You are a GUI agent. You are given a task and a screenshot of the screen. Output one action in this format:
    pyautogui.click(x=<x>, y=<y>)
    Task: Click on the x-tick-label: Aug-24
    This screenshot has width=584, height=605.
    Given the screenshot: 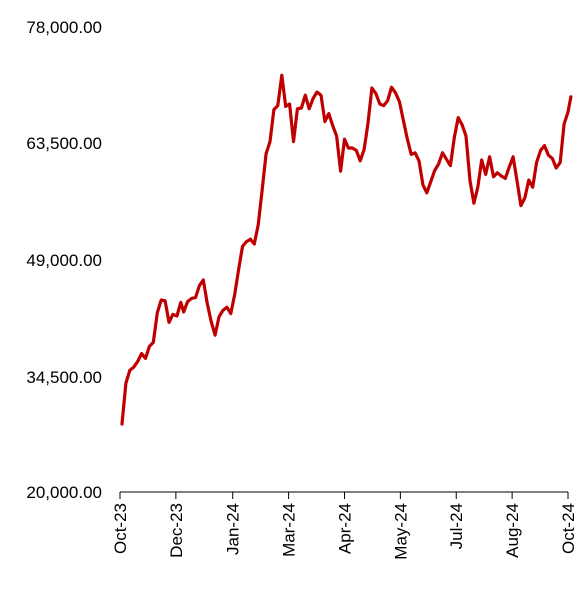 What is the action you would take?
    pyautogui.click(x=512, y=530)
    